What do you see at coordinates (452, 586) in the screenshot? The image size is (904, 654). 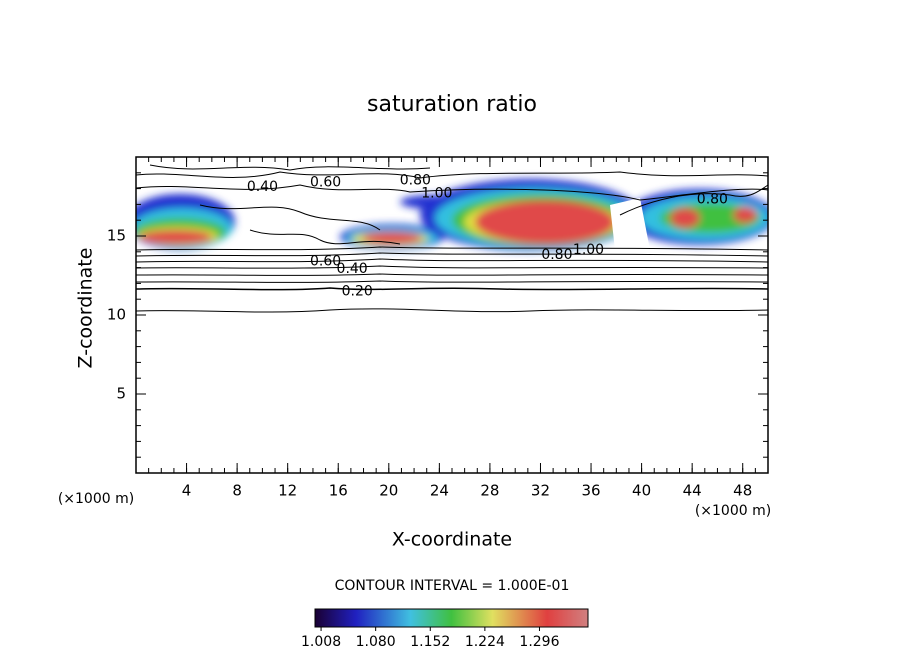 I see `contour-interval: CONTOUR INTERVAL = 1.000E-01` at bounding box center [452, 586].